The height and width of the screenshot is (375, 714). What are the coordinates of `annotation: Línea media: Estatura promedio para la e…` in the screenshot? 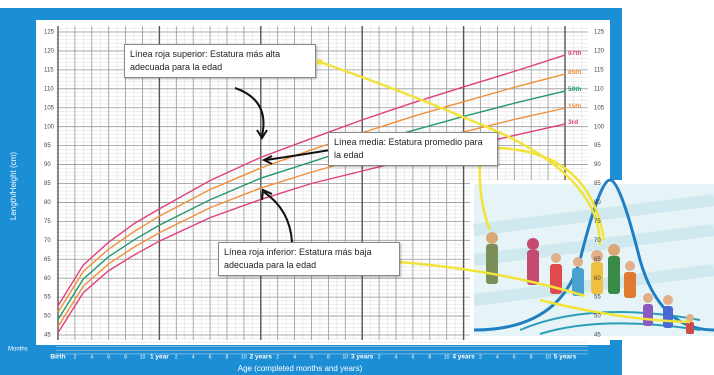 It's located at (413, 149).